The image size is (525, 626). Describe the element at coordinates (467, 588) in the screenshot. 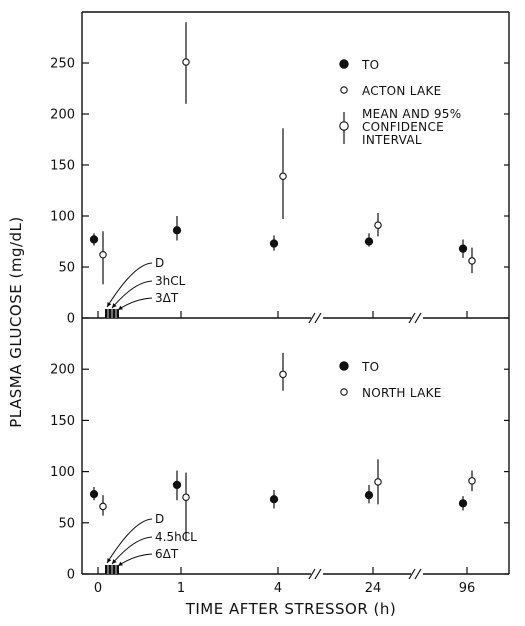

I see `x-tick-label: 96` at that location.